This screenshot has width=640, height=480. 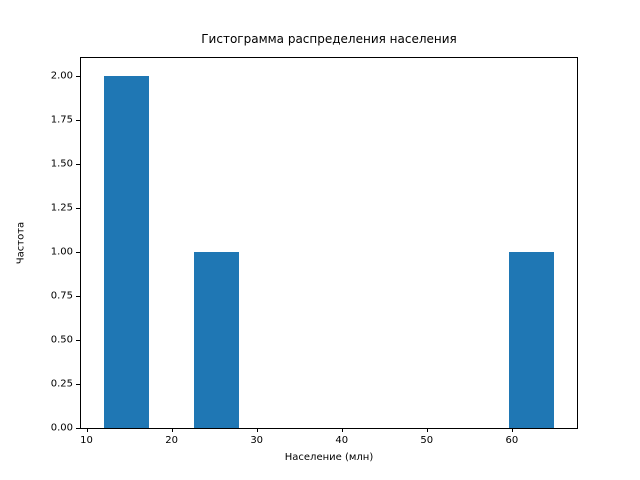 I want to click on y-tick-label: 1.75, so click(x=61, y=120).